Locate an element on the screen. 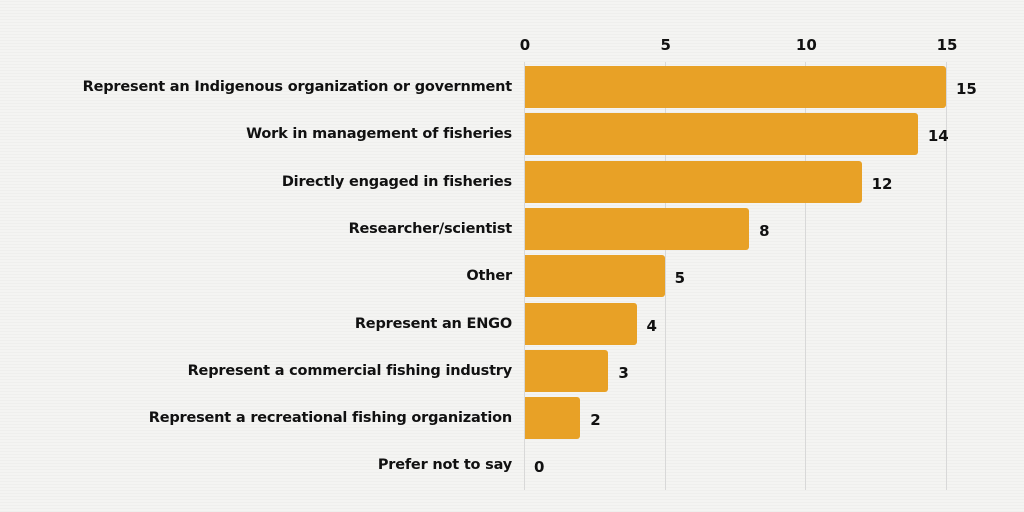  value-label: 0 is located at coordinates (539, 467).